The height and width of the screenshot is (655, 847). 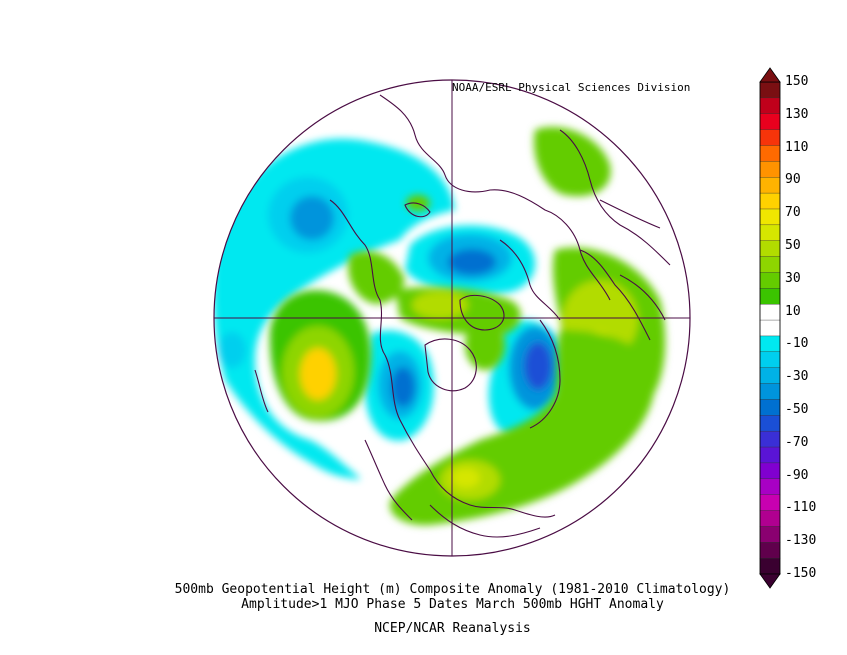 I want to click on map-caption-line3: NCEP/NCAR Reanalysis, so click(x=452, y=628).